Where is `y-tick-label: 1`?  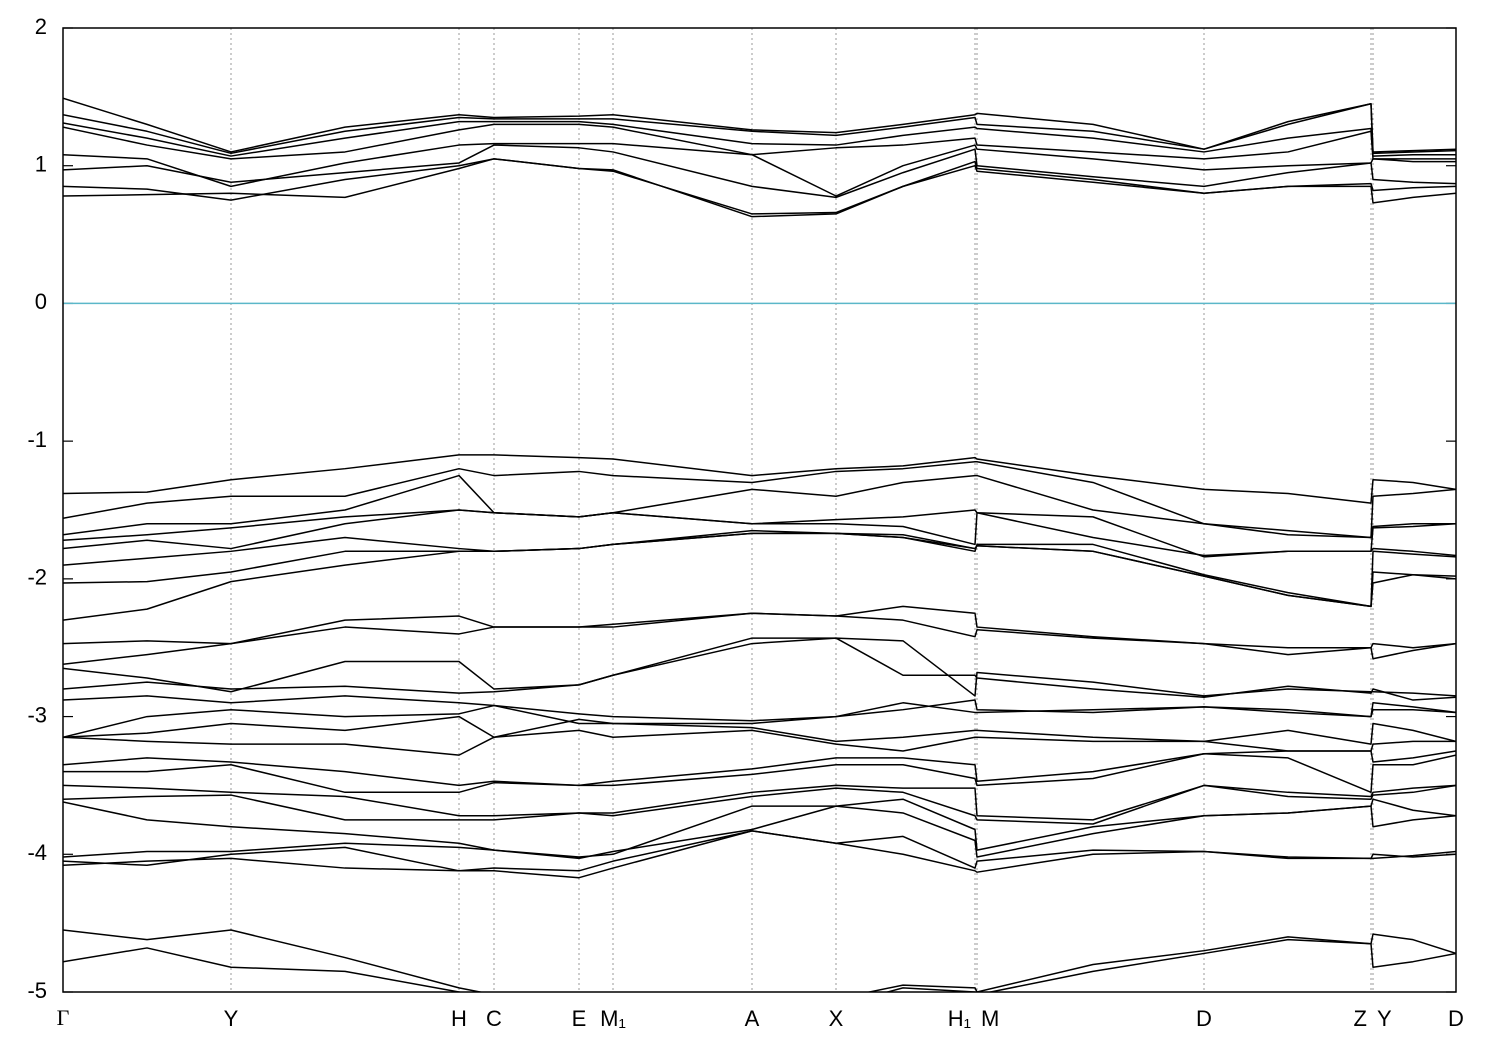
y-tick-label: 1 is located at coordinates (41, 164).